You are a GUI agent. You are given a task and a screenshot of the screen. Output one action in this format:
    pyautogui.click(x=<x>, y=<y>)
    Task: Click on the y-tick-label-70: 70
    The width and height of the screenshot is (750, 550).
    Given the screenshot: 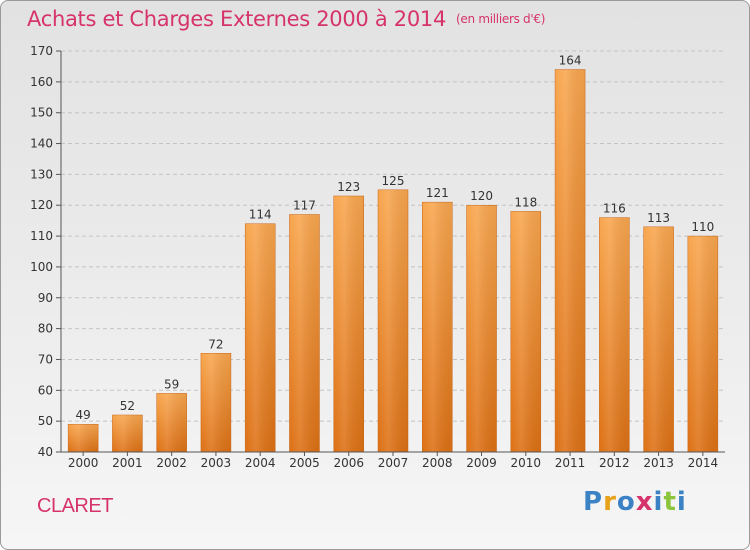 What is the action you would take?
    pyautogui.click(x=45, y=359)
    